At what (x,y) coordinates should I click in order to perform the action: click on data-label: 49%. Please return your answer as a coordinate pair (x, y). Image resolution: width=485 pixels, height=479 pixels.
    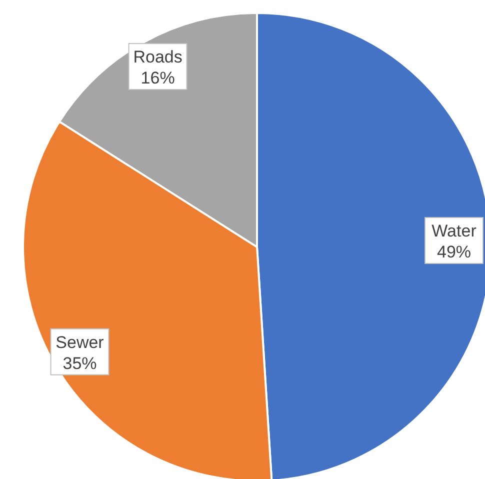
    Looking at the image, I should click on (454, 252).